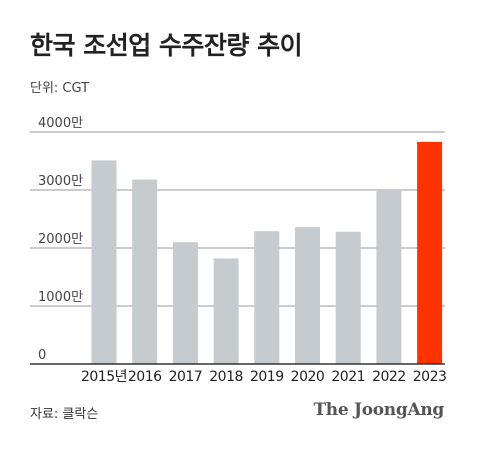 The height and width of the screenshot is (452, 480). Describe the element at coordinates (166, 45) in the screenshot. I see `chart-title: 한국 조선업 수주잔량 추이` at that location.